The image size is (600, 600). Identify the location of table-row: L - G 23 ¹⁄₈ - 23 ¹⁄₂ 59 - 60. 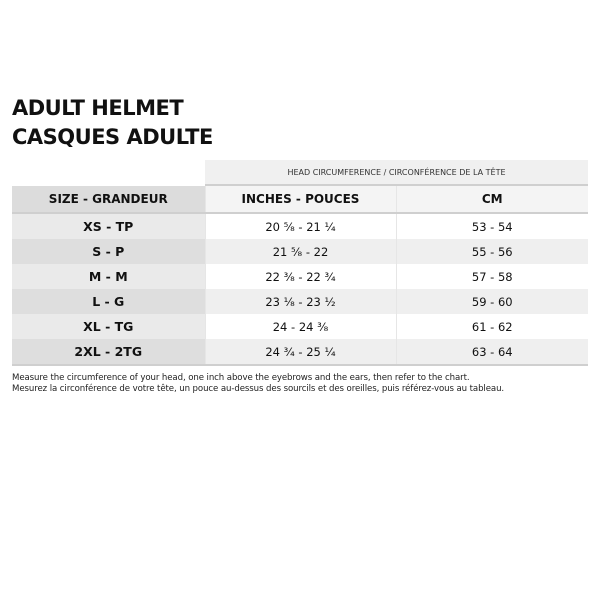
(300, 301).